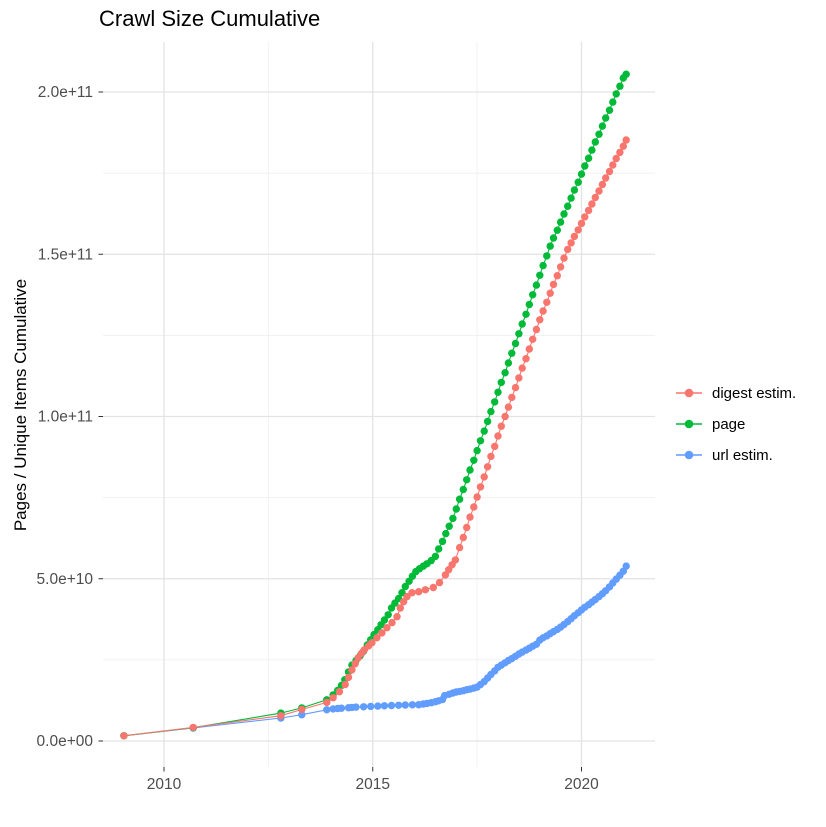 This screenshot has height=827, width=826. What do you see at coordinates (742, 455) in the screenshot?
I see `legend-label: url estim.` at bounding box center [742, 455].